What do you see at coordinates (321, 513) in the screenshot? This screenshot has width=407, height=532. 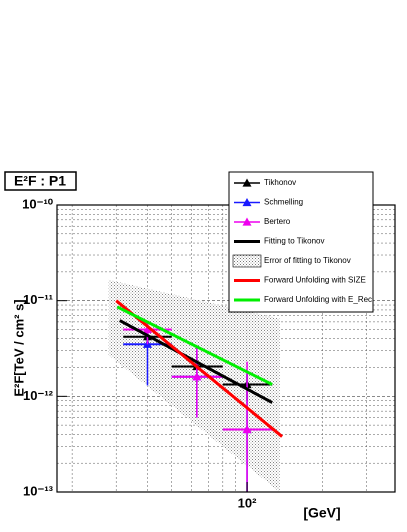 I see `x-axis-label: [GeV]` at bounding box center [321, 513].